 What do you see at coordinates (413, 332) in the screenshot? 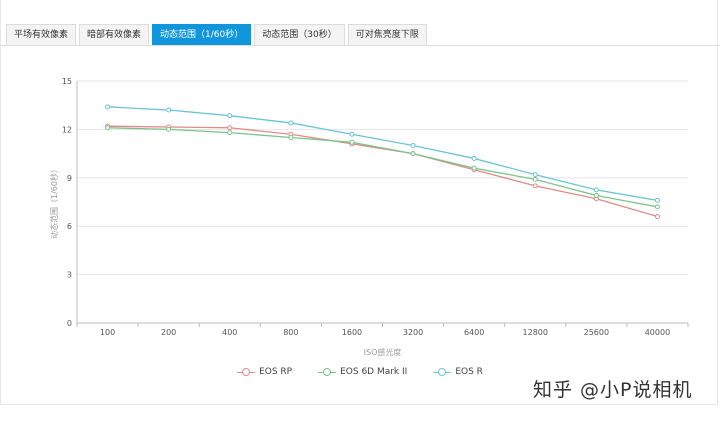
I see `x-tick-label: 3200` at bounding box center [413, 332].